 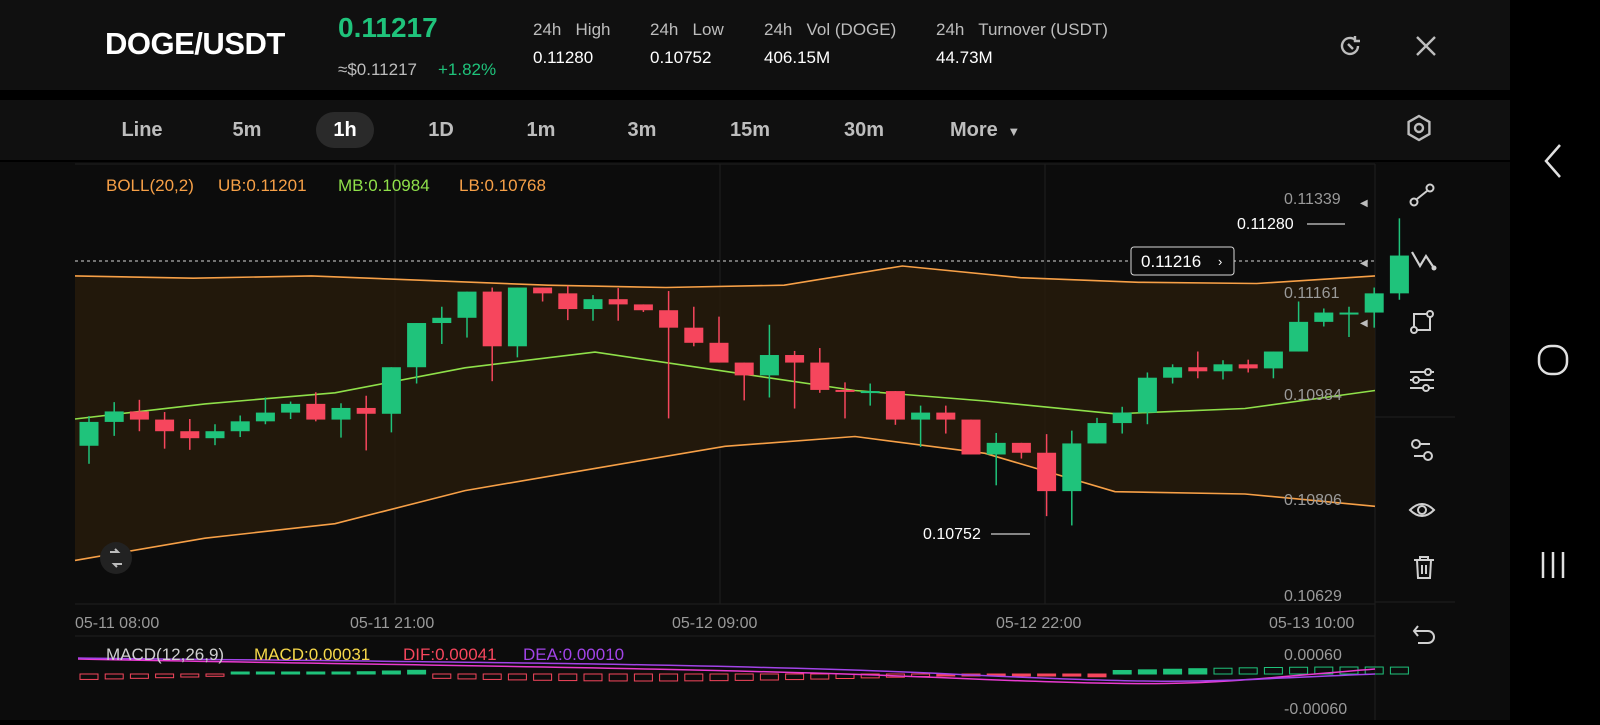 What do you see at coordinates (995, 130) in the screenshot?
I see `tab-more: More ▼` at bounding box center [995, 130].